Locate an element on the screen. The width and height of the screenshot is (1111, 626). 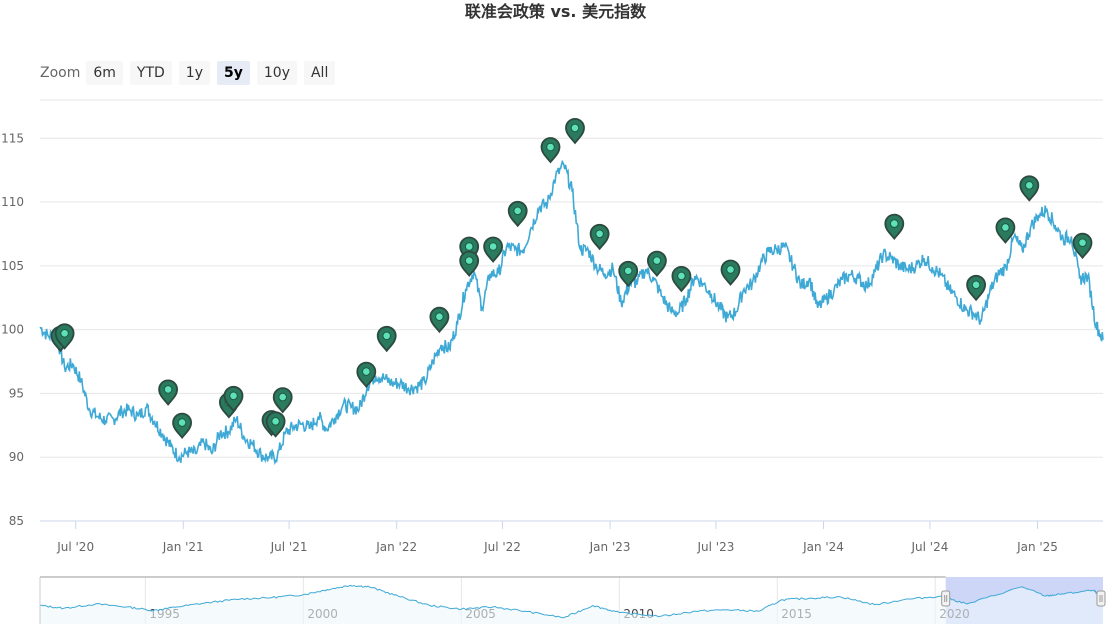
zoom-5y-button: 5y is located at coordinates (233, 73).